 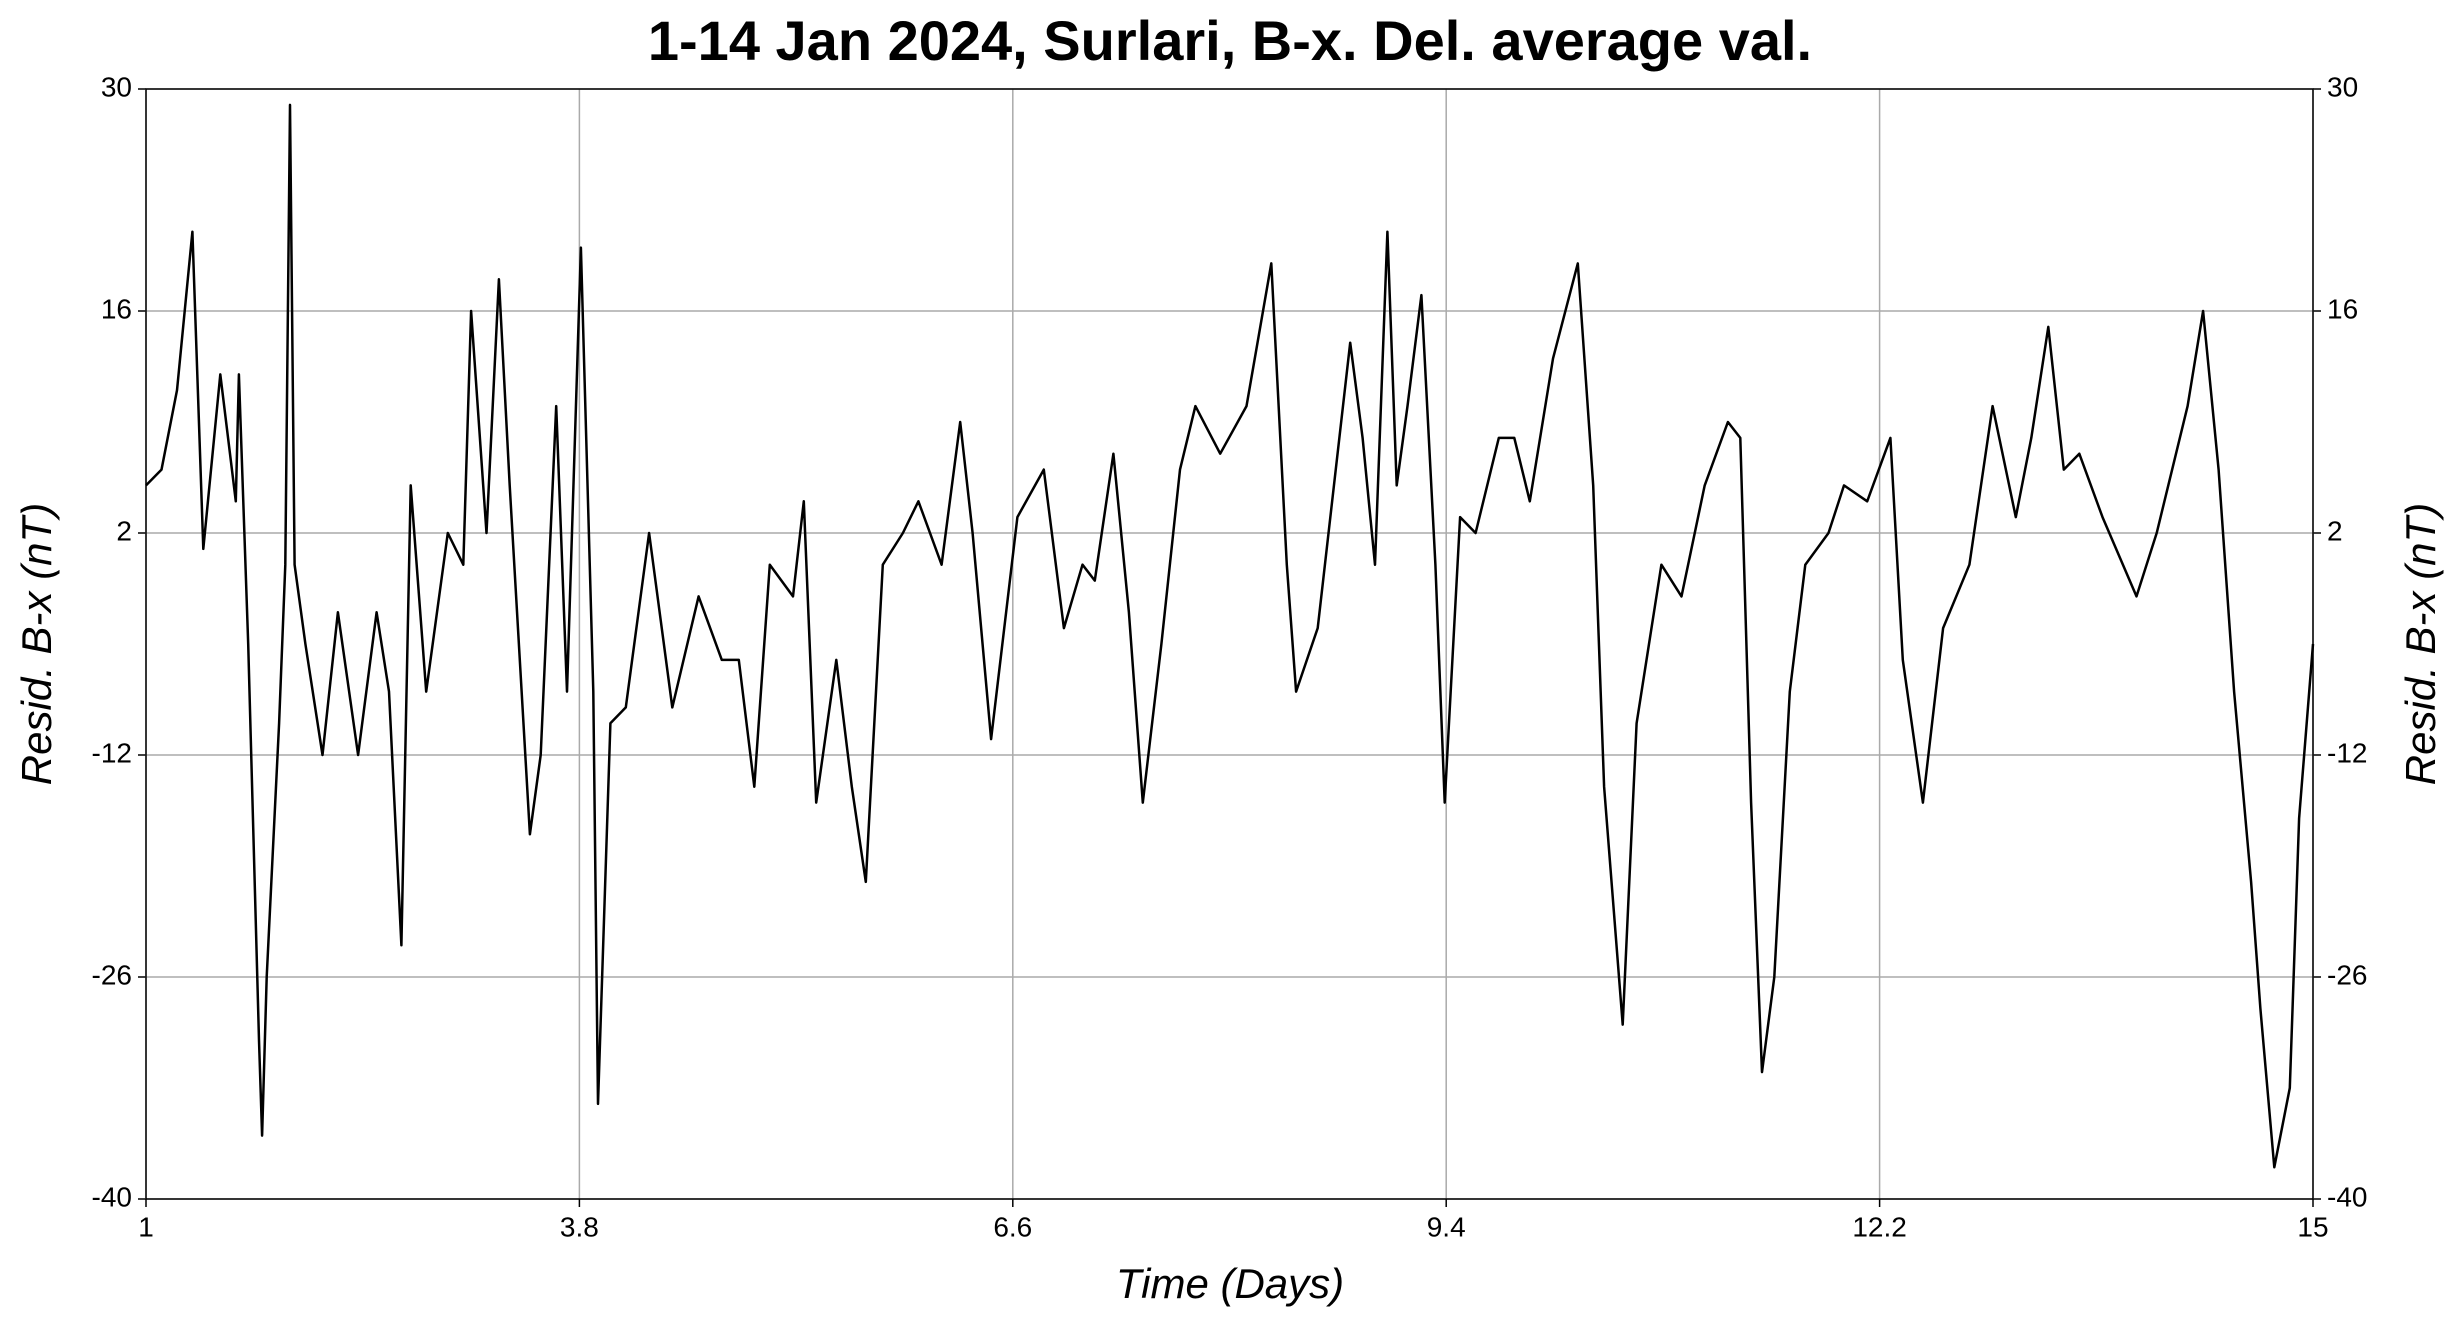 I want to click on x-tick-label: 12.2, so click(x=1879, y=1226).